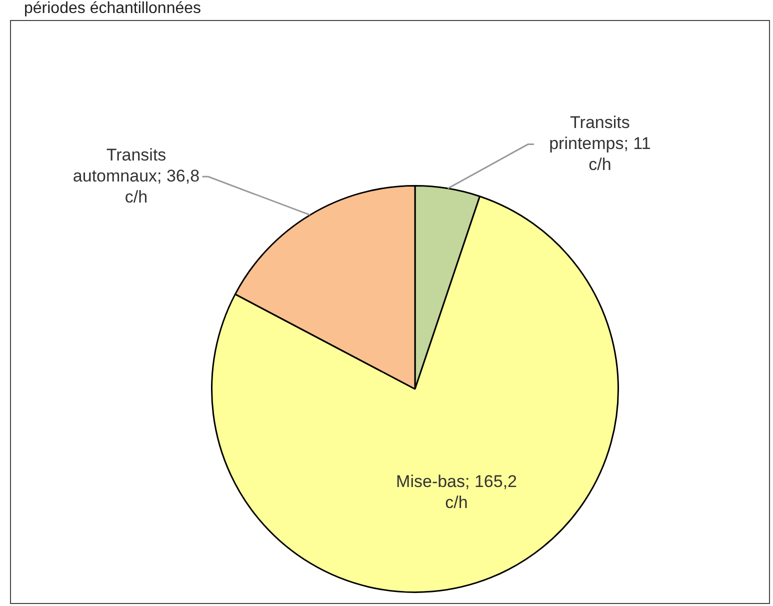 This screenshot has width=773, height=606. What do you see at coordinates (600, 143) in the screenshot?
I see `slice-label: Transits printemps; 11 c/h` at bounding box center [600, 143].